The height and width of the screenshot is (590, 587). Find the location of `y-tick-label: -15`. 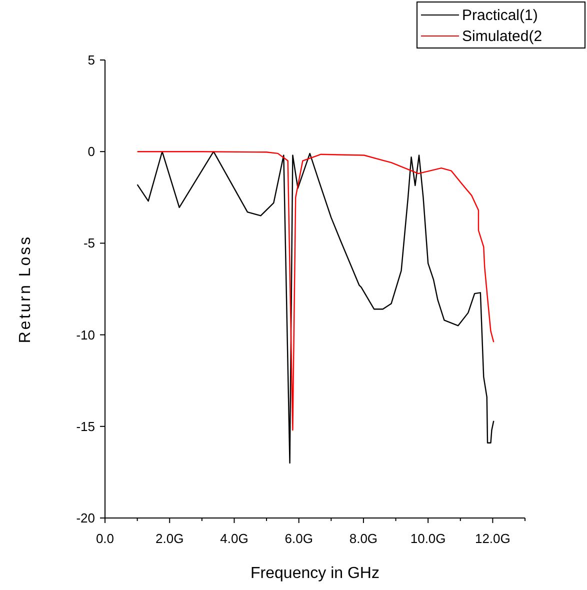

y-tick-label: -15 is located at coordinates (85, 426).